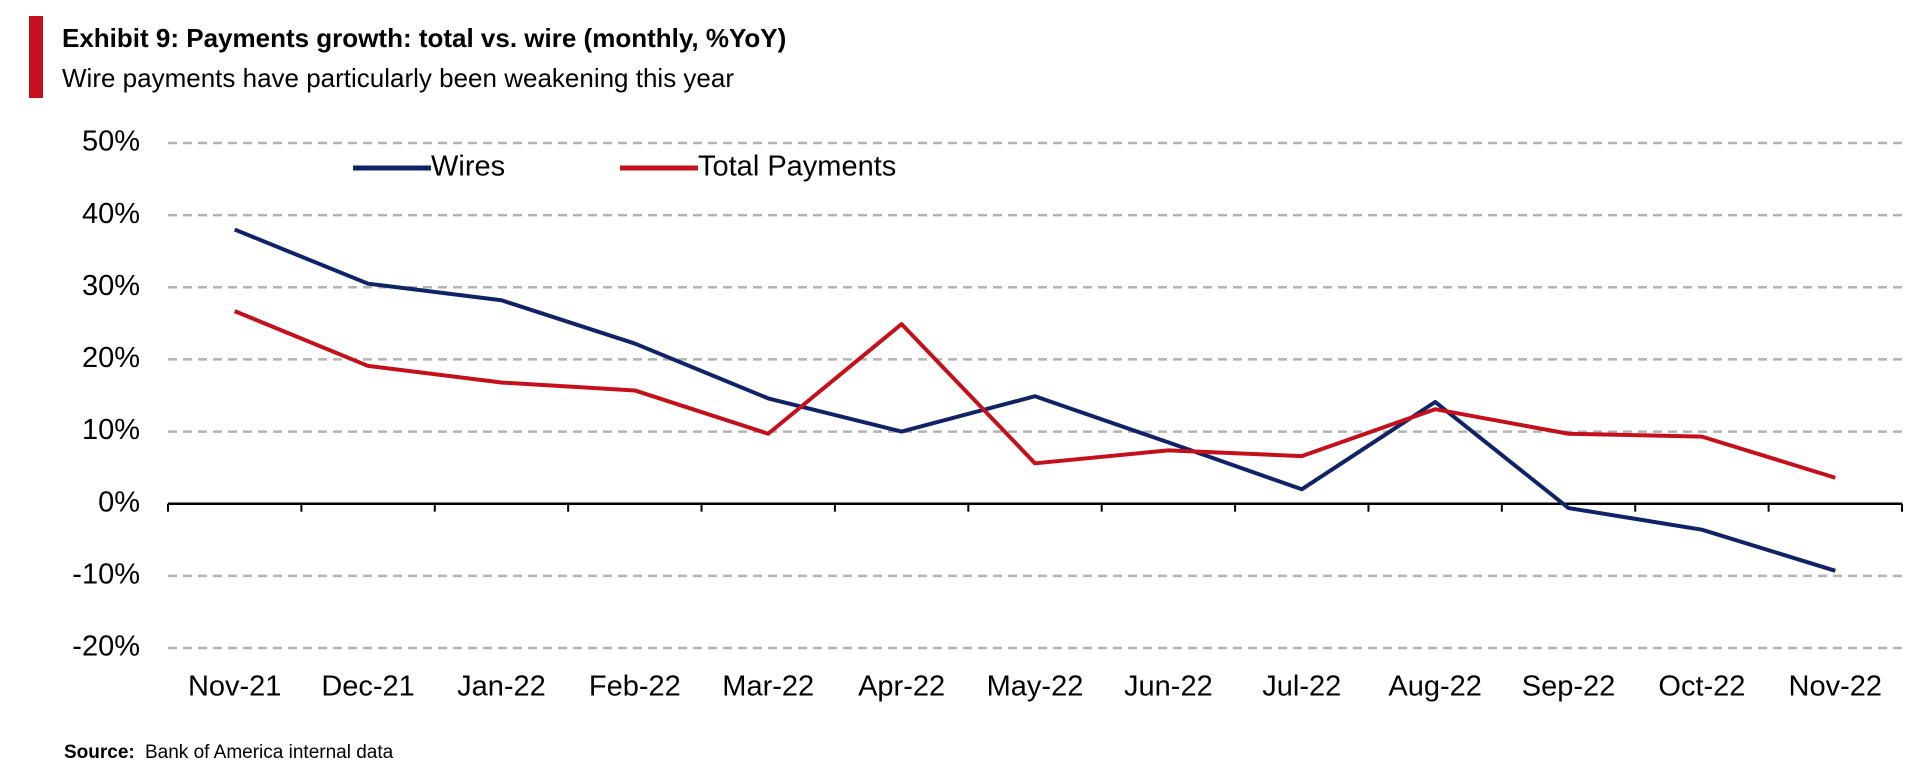 The height and width of the screenshot is (772, 1918). Describe the element at coordinates (111, 142) in the screenshot. I see `y-tick-label: 50%` at that location.